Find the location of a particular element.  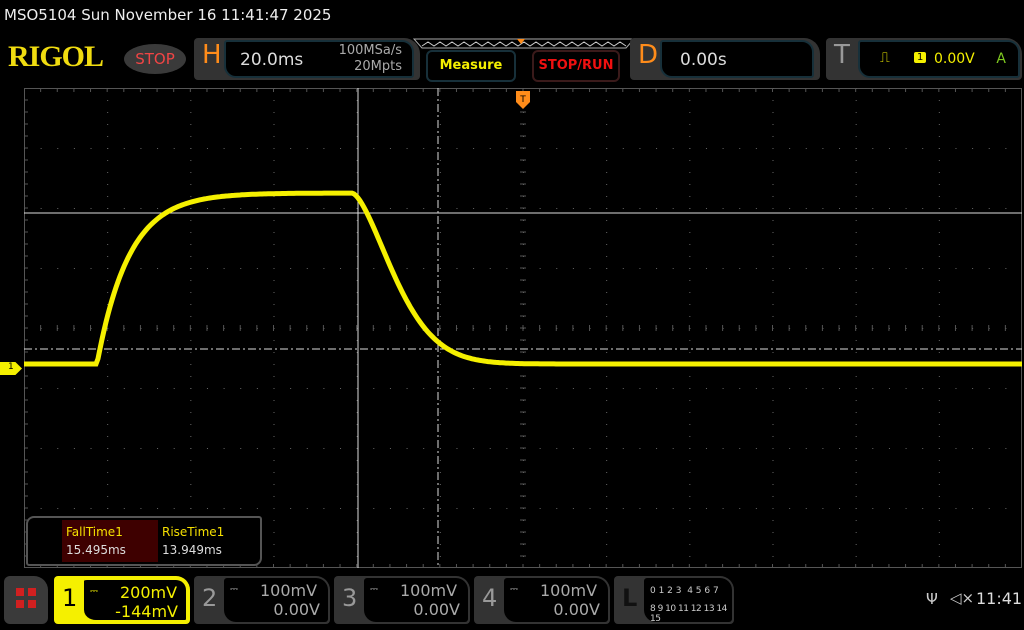

channel-number: 2 is located at coordinates (210, 598).